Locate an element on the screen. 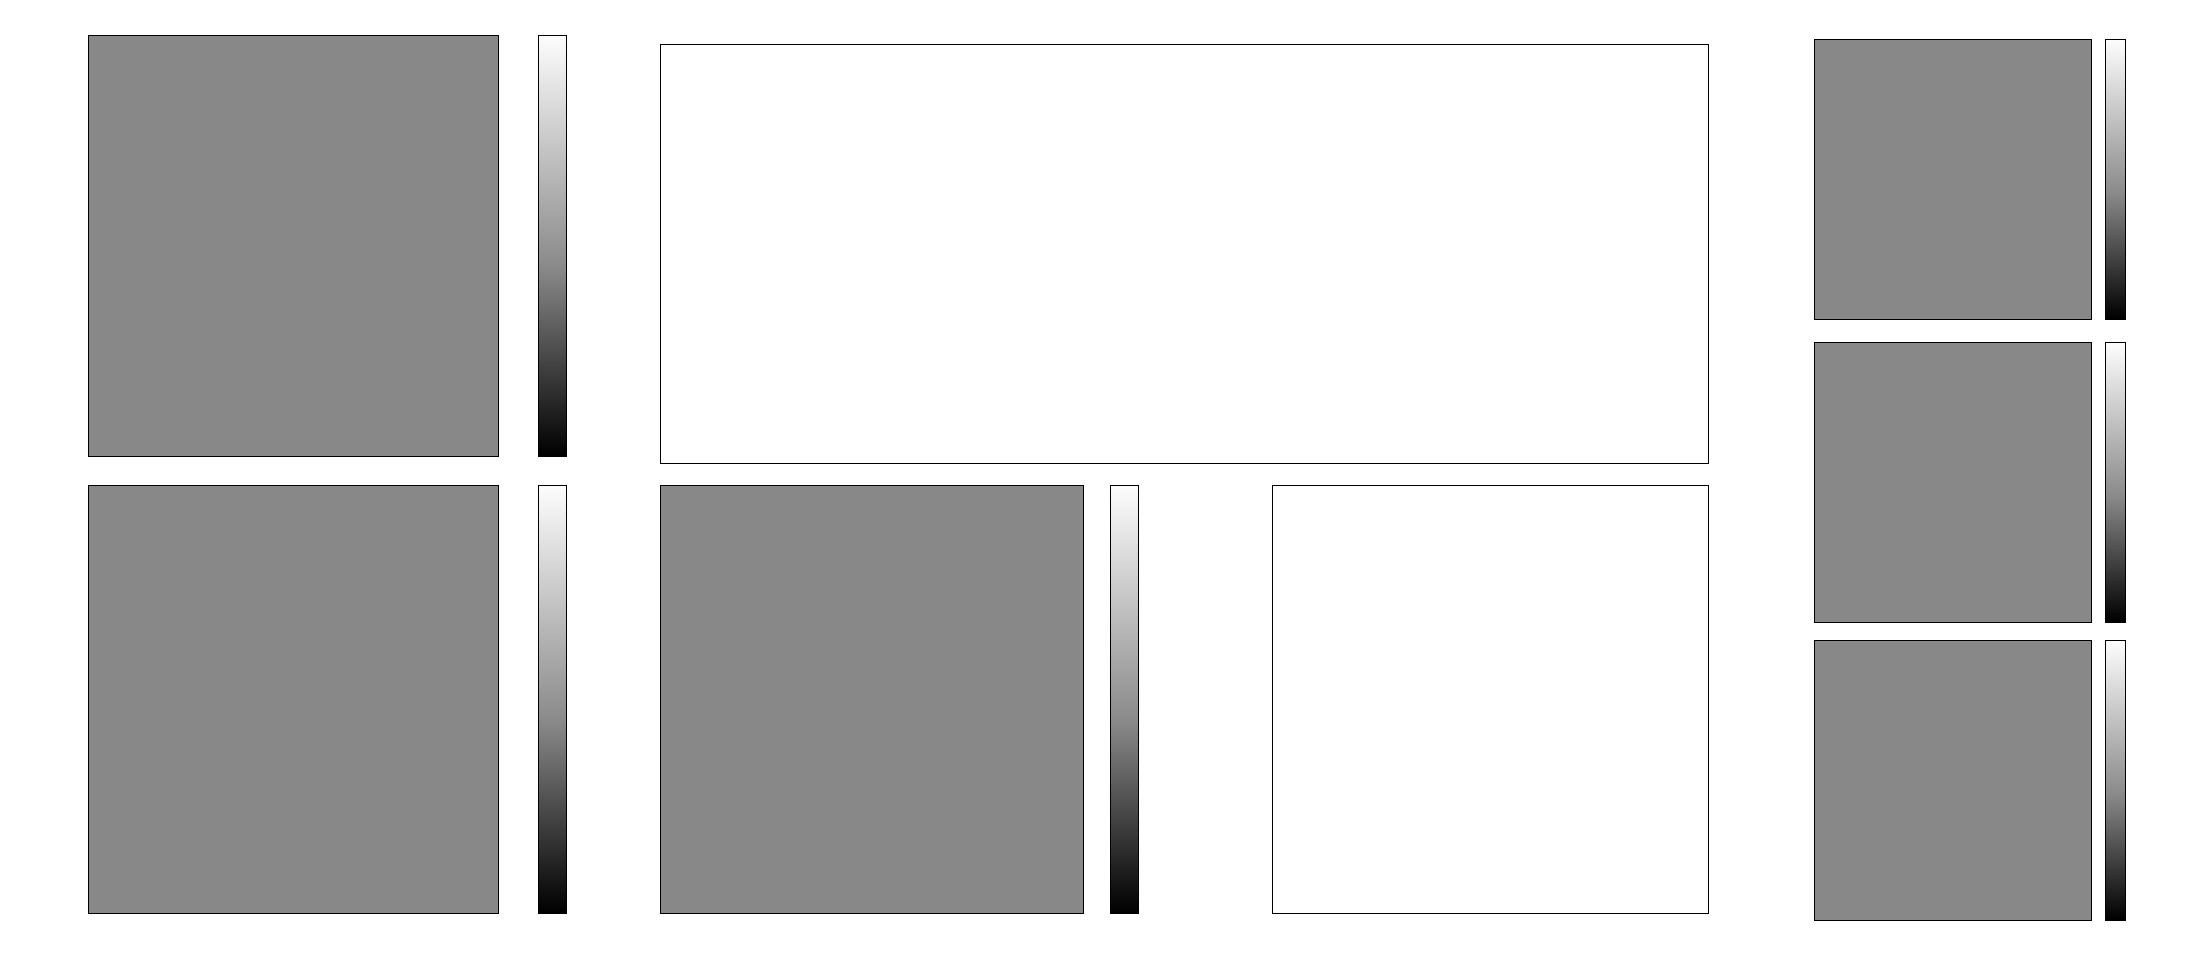 This screenshot has height=960, width=2193. deep-cutout-panel is located at coordinates (872, 699).